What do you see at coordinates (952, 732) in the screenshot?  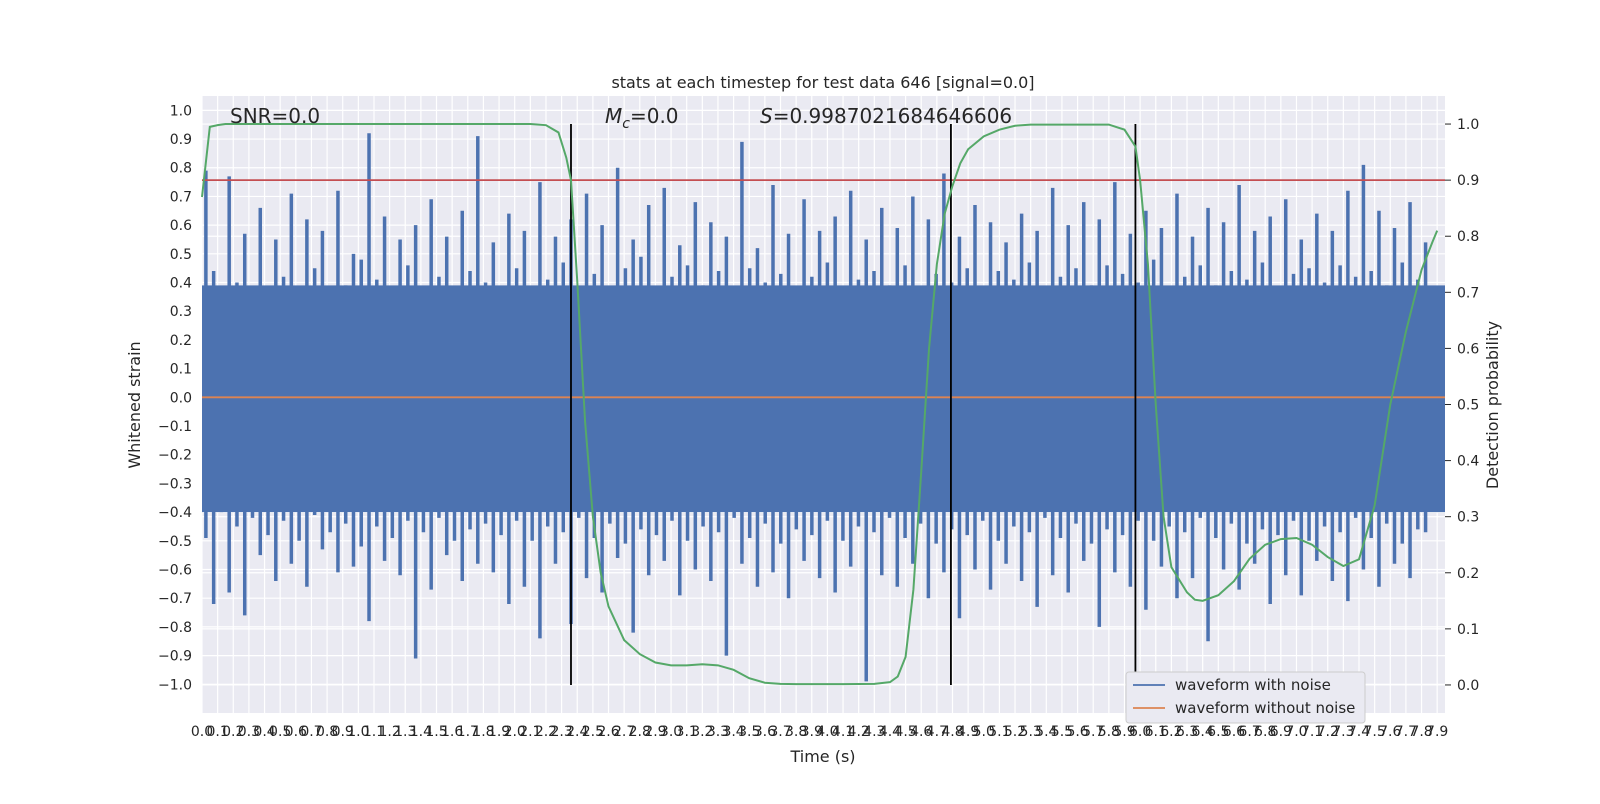 I see `x-tick-label: 4.8` at bounding box center [952, 732].